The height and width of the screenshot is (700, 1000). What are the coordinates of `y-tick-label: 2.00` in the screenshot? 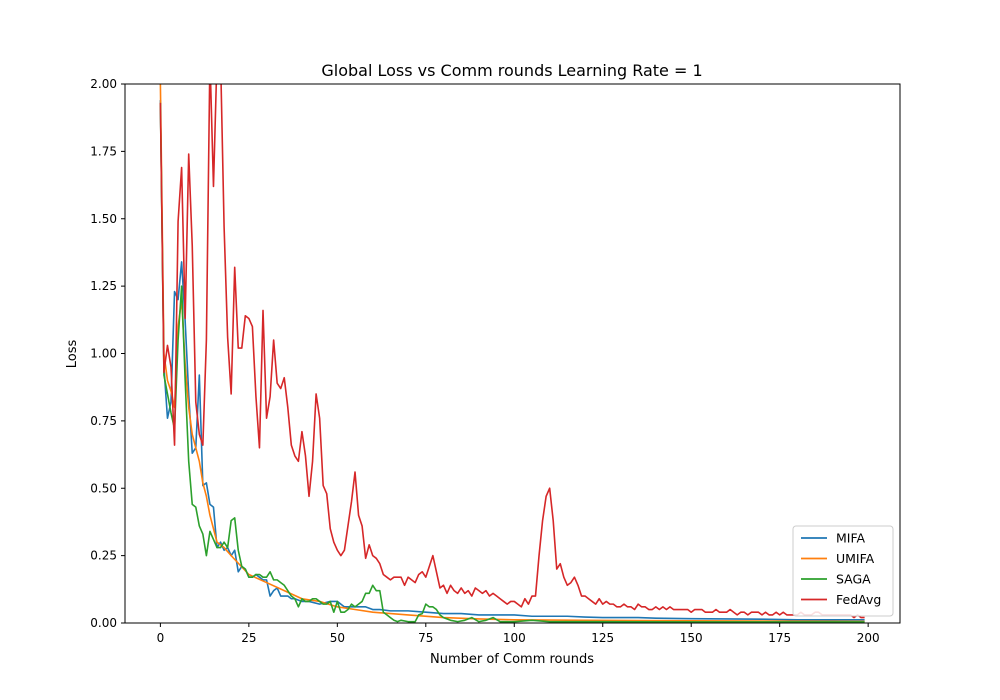 It's located at (103, 84).